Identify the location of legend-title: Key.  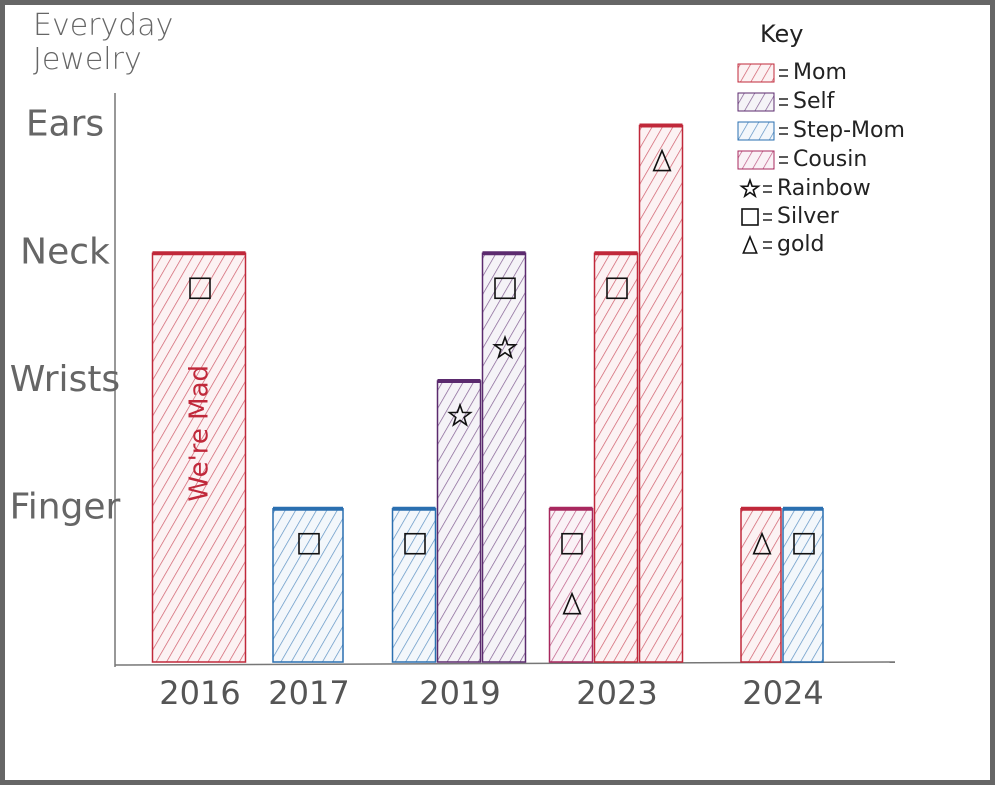
(782, 34).